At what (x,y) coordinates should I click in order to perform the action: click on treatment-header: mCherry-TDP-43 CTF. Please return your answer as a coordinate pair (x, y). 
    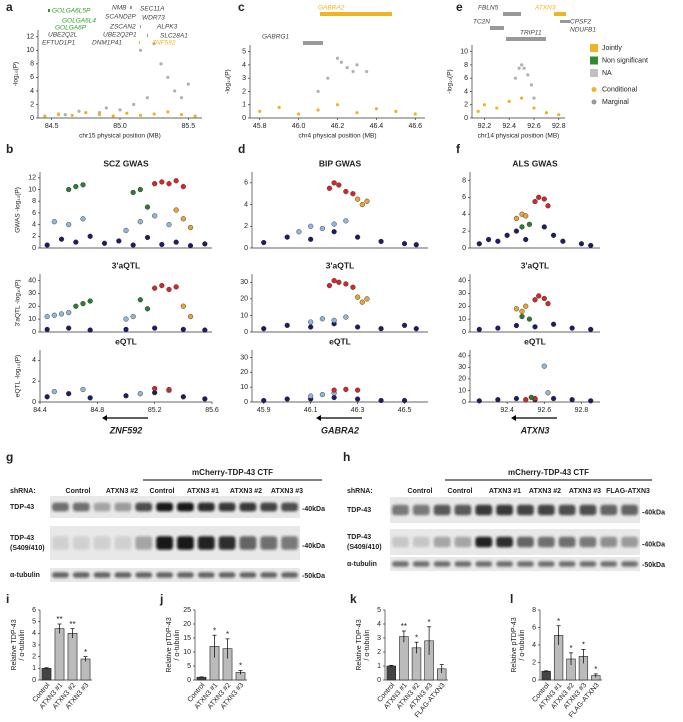
    Looking at the image, I should click on (548, 472).